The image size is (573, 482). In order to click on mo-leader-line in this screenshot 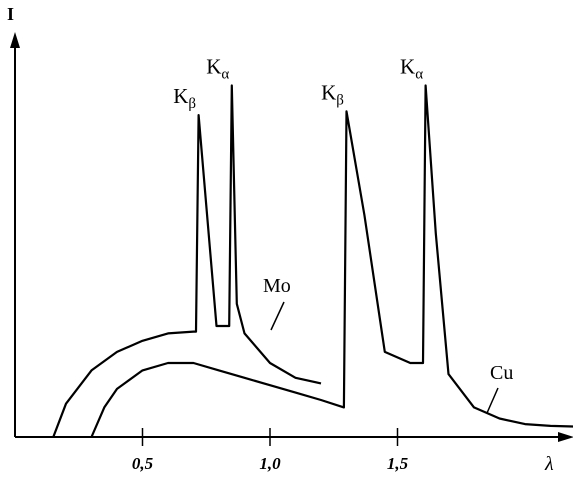, I will do `click(277, 316)`.